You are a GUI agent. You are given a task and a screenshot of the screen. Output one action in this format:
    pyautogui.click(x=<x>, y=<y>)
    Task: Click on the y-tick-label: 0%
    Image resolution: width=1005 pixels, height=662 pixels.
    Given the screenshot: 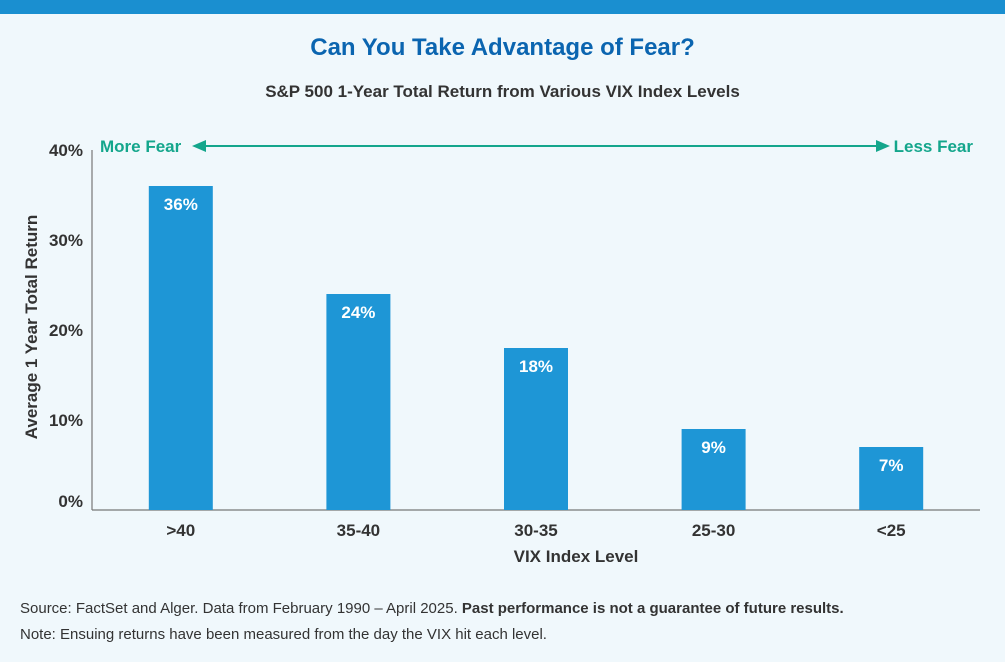 What is the action you would take?
    pyautogui.click(x=70, y=501)
    